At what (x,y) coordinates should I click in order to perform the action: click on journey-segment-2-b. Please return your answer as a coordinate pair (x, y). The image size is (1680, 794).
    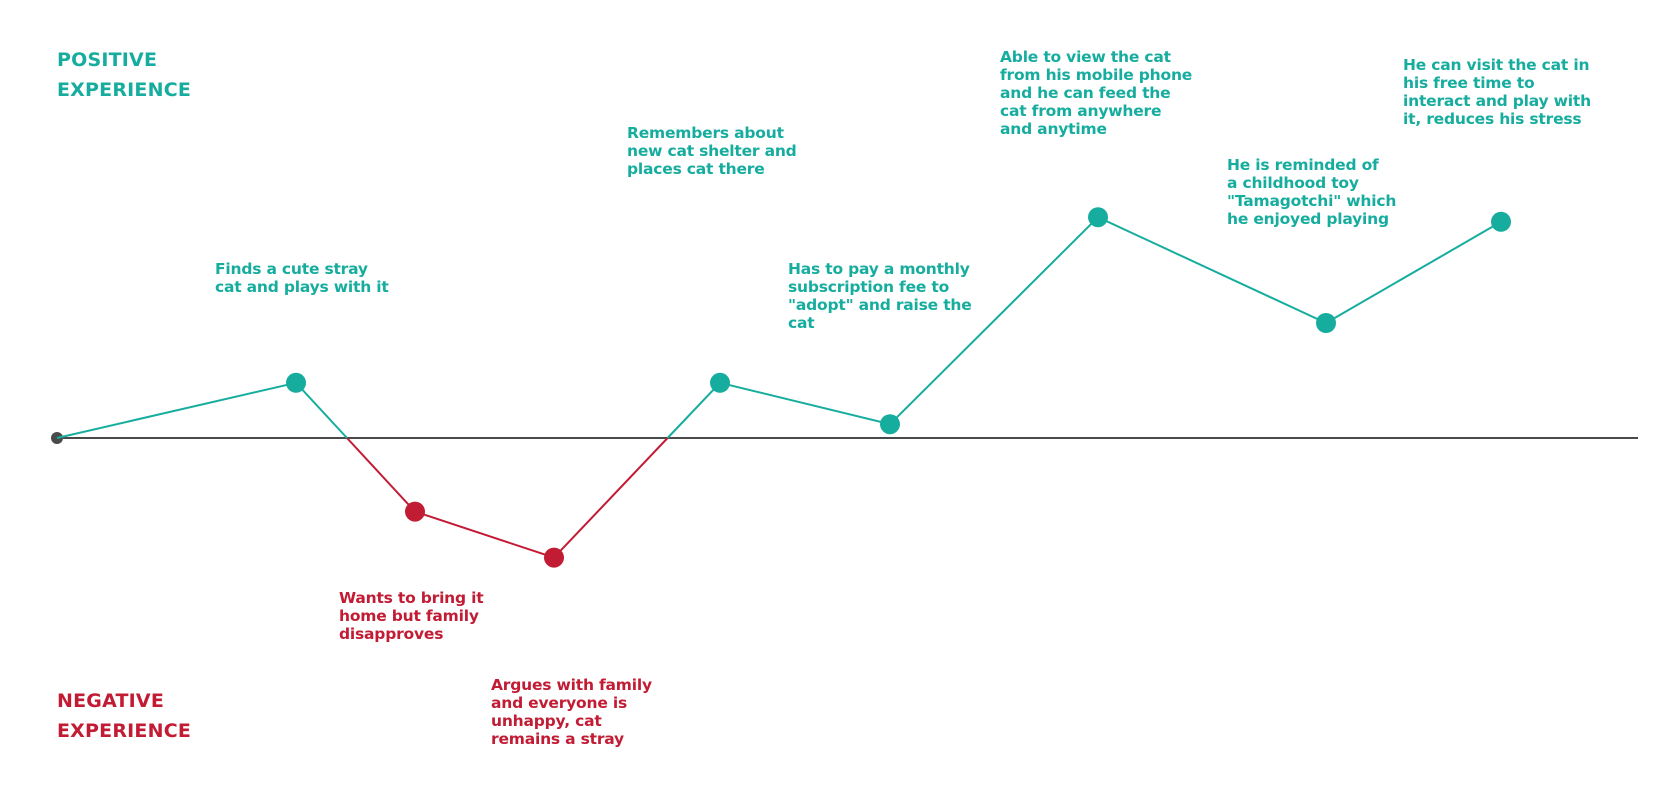
    Looking at the image, I should click on (381, 475).